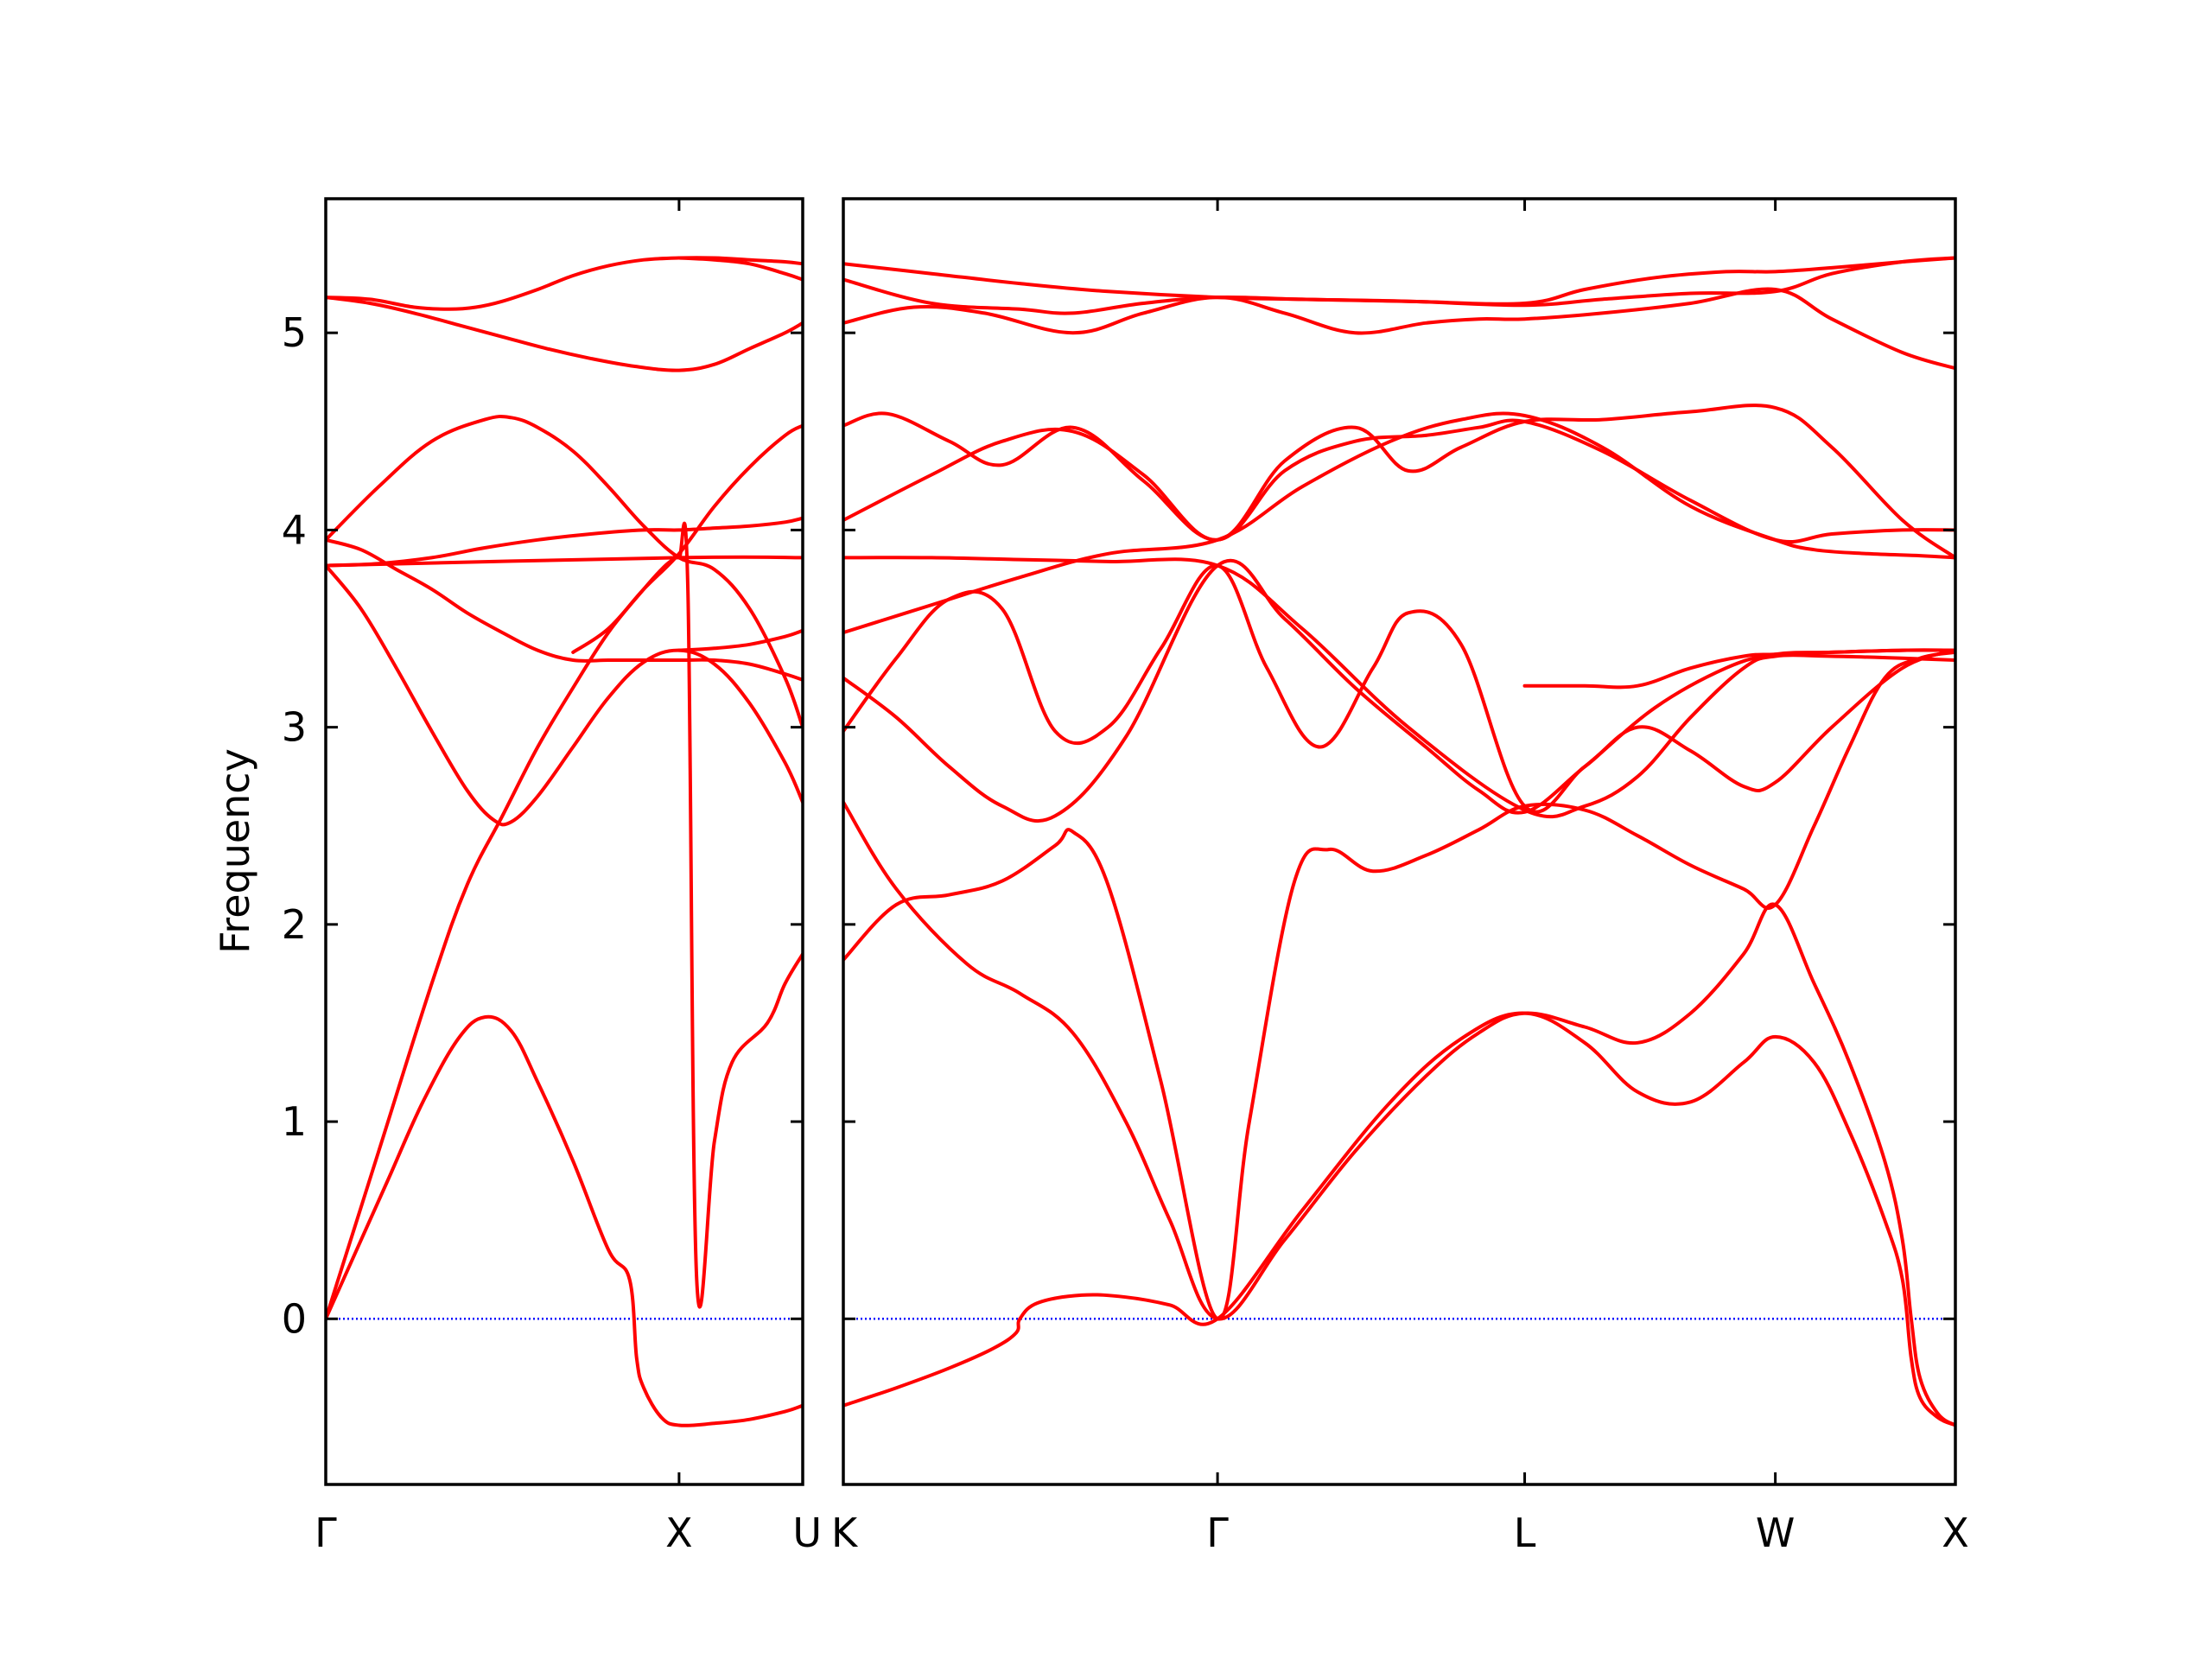 The height and width of the screenshot is (1659, 2212). What do you see at coordinates (807, 1533) in the screenshot?
I see `x-tick-label: U` at bounding box center [807, 1533].